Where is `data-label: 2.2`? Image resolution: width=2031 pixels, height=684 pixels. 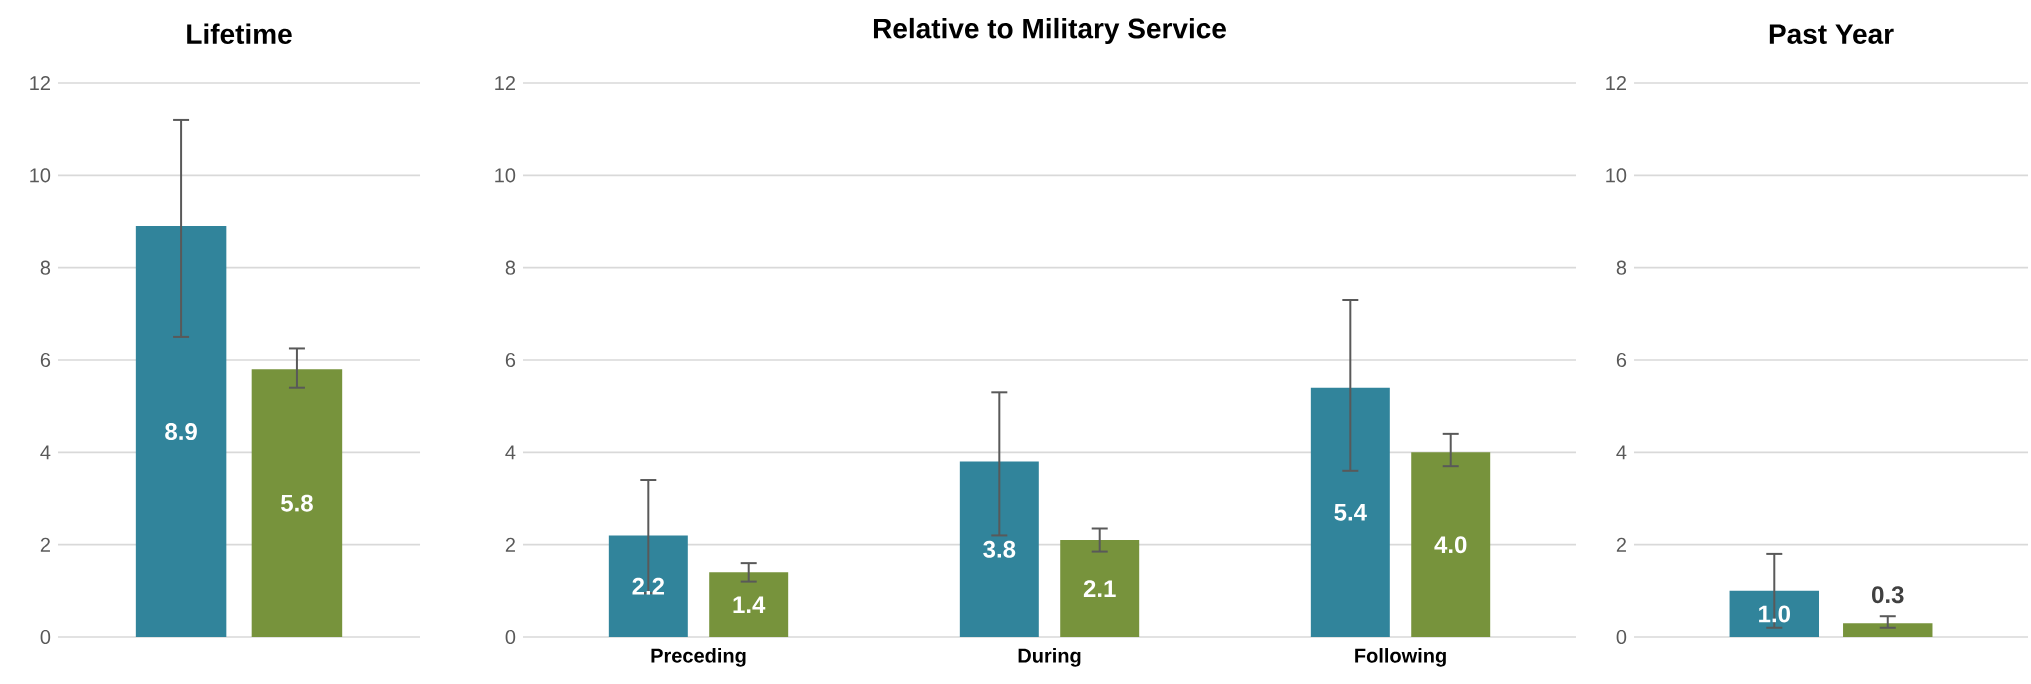
data-label: 2.2 is located at coordinates (648, 586).